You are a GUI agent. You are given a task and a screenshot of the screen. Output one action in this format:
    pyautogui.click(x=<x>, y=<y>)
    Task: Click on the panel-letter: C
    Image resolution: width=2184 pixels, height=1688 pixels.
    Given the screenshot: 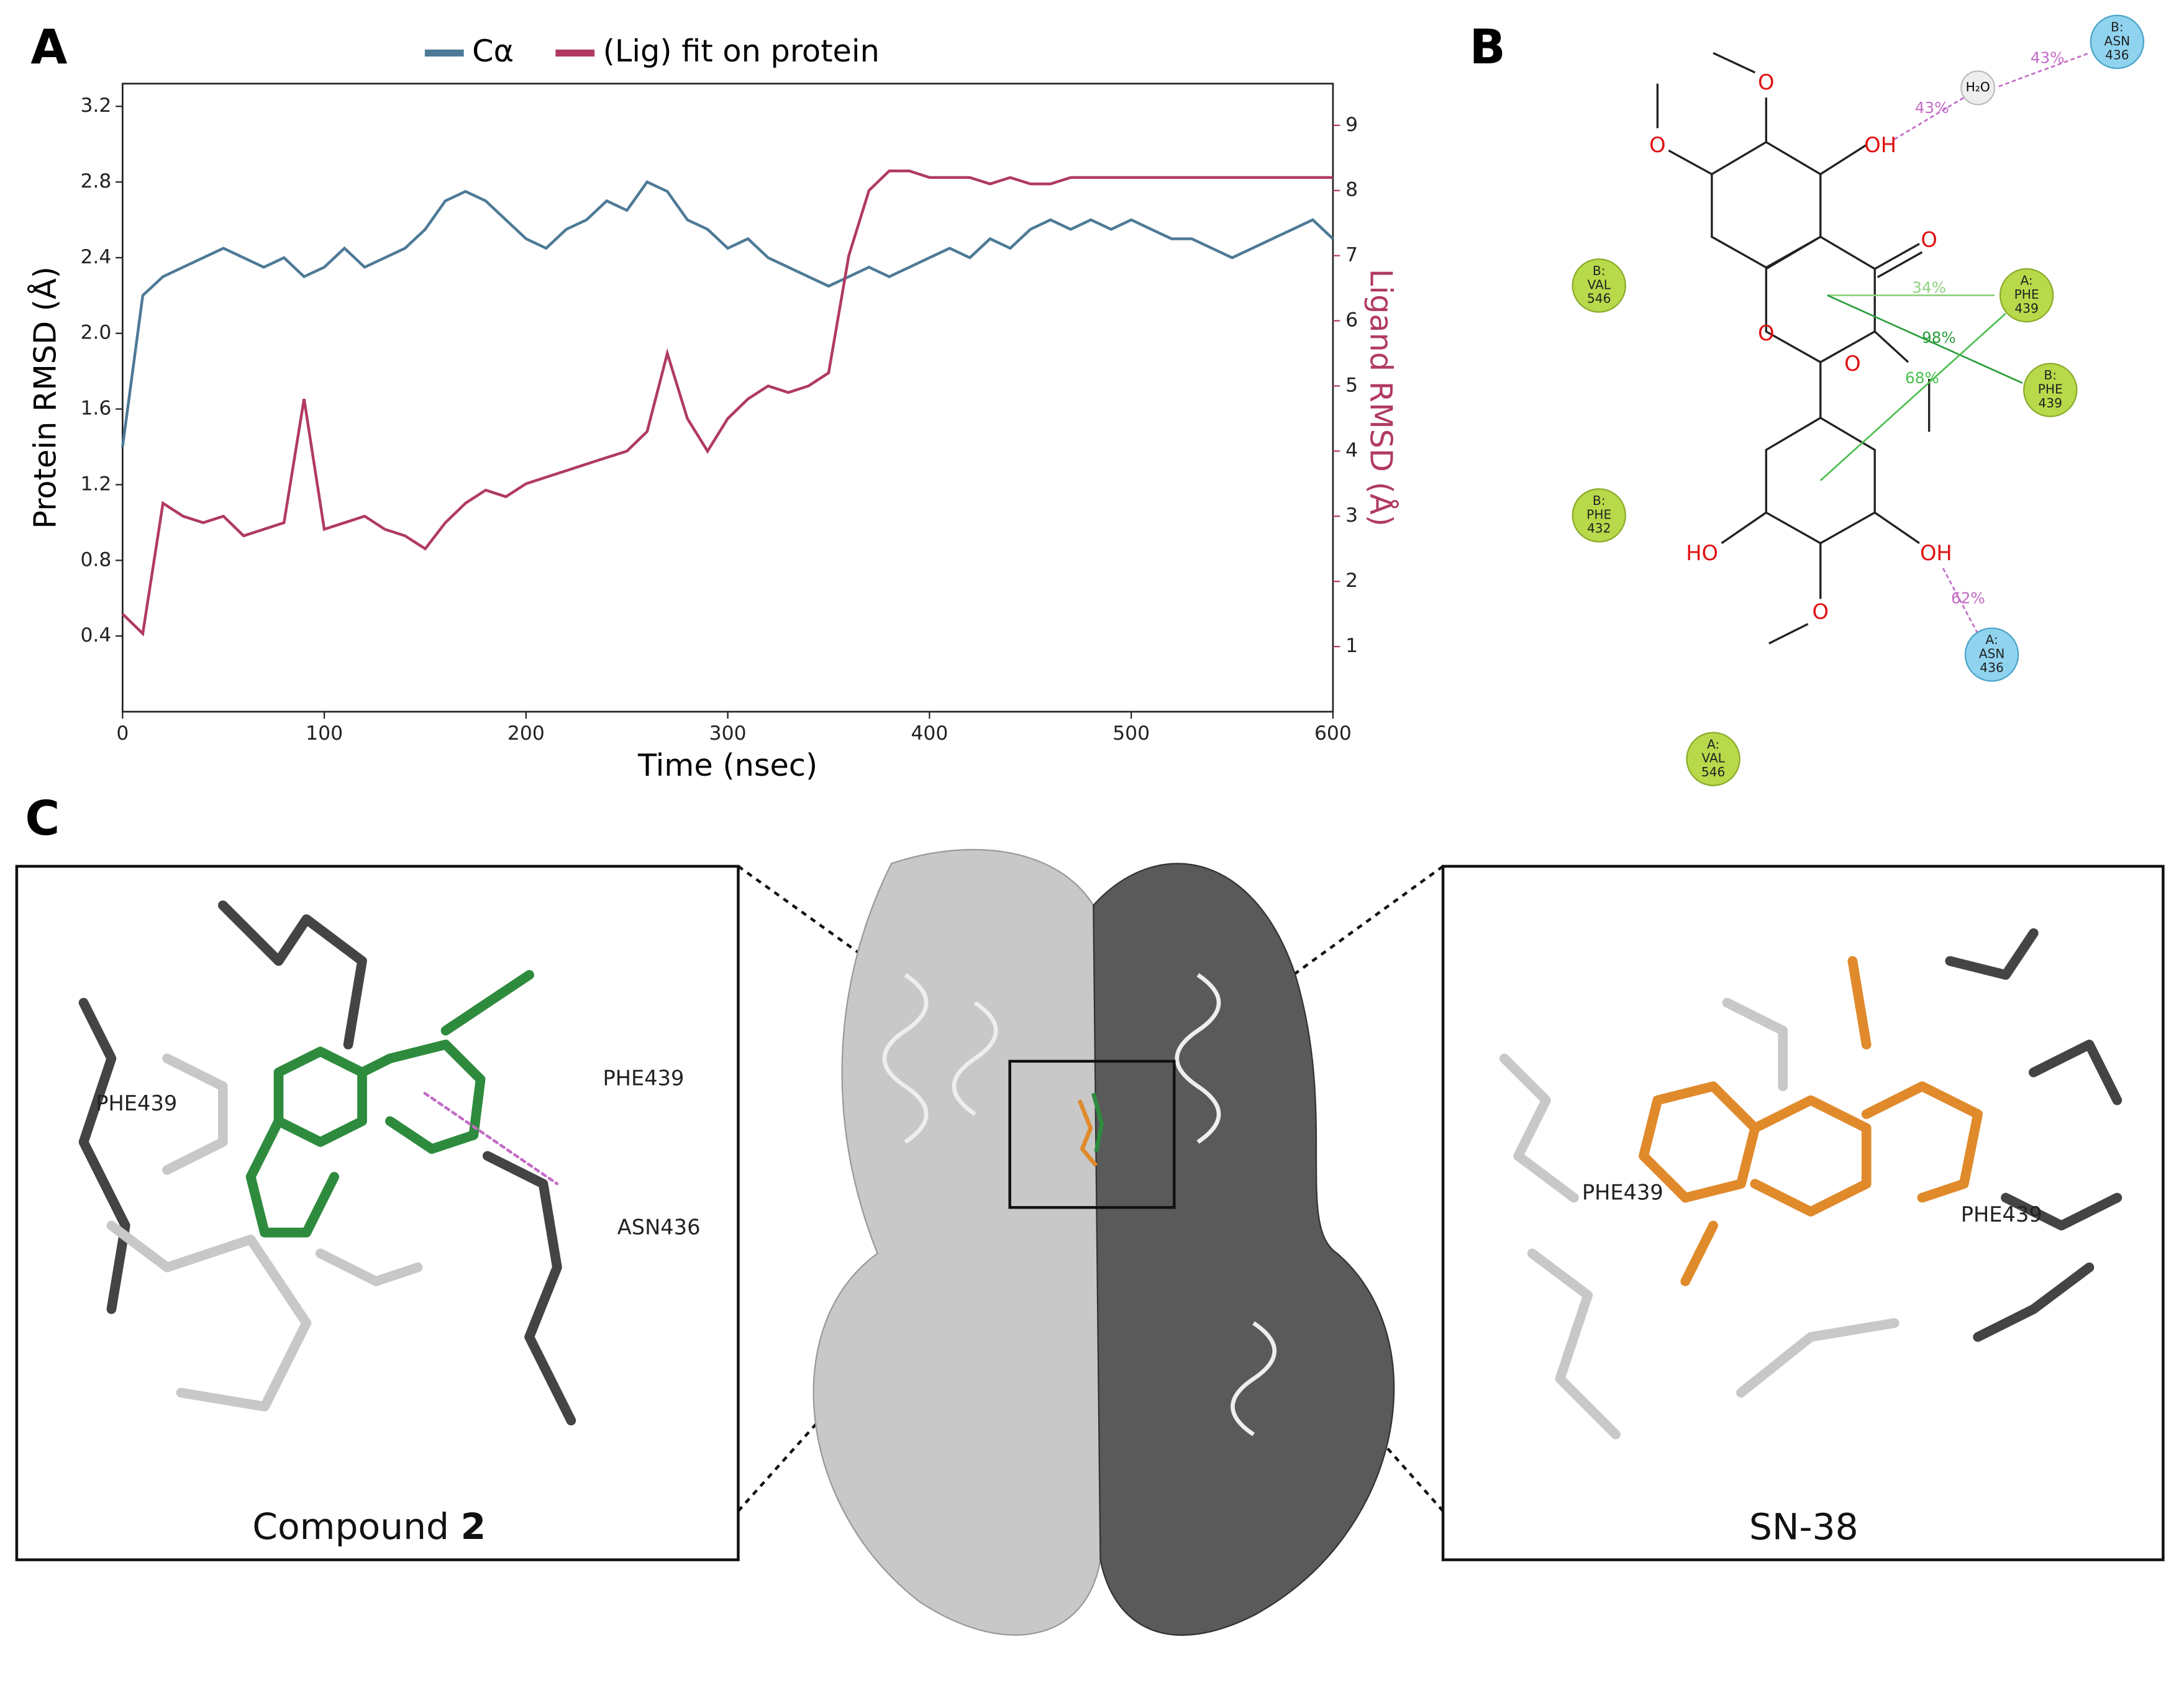 What is the action you would take?
    pyautogui.click(x=43, y=818)
    